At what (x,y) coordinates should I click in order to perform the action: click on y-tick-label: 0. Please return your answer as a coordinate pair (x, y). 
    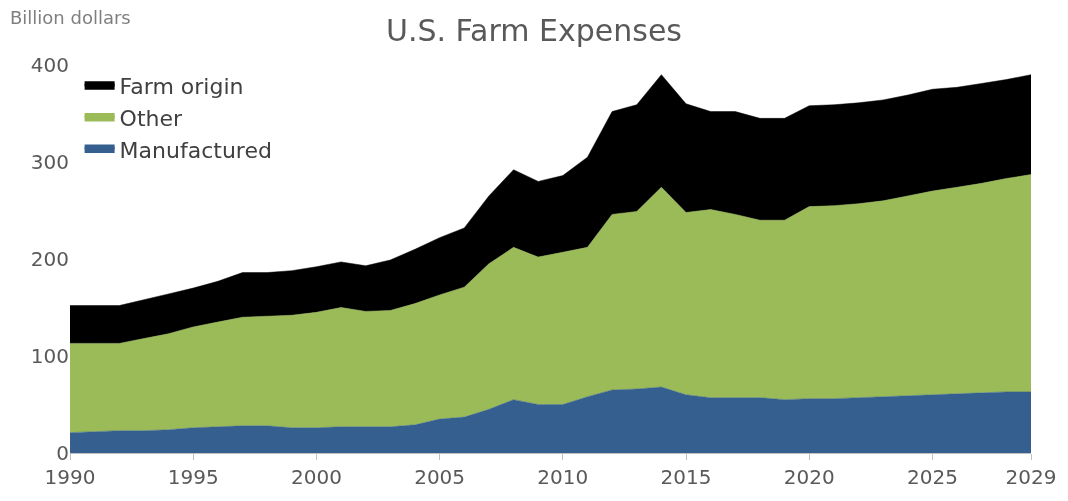
    Looking at the image, I should click on (62, 453).